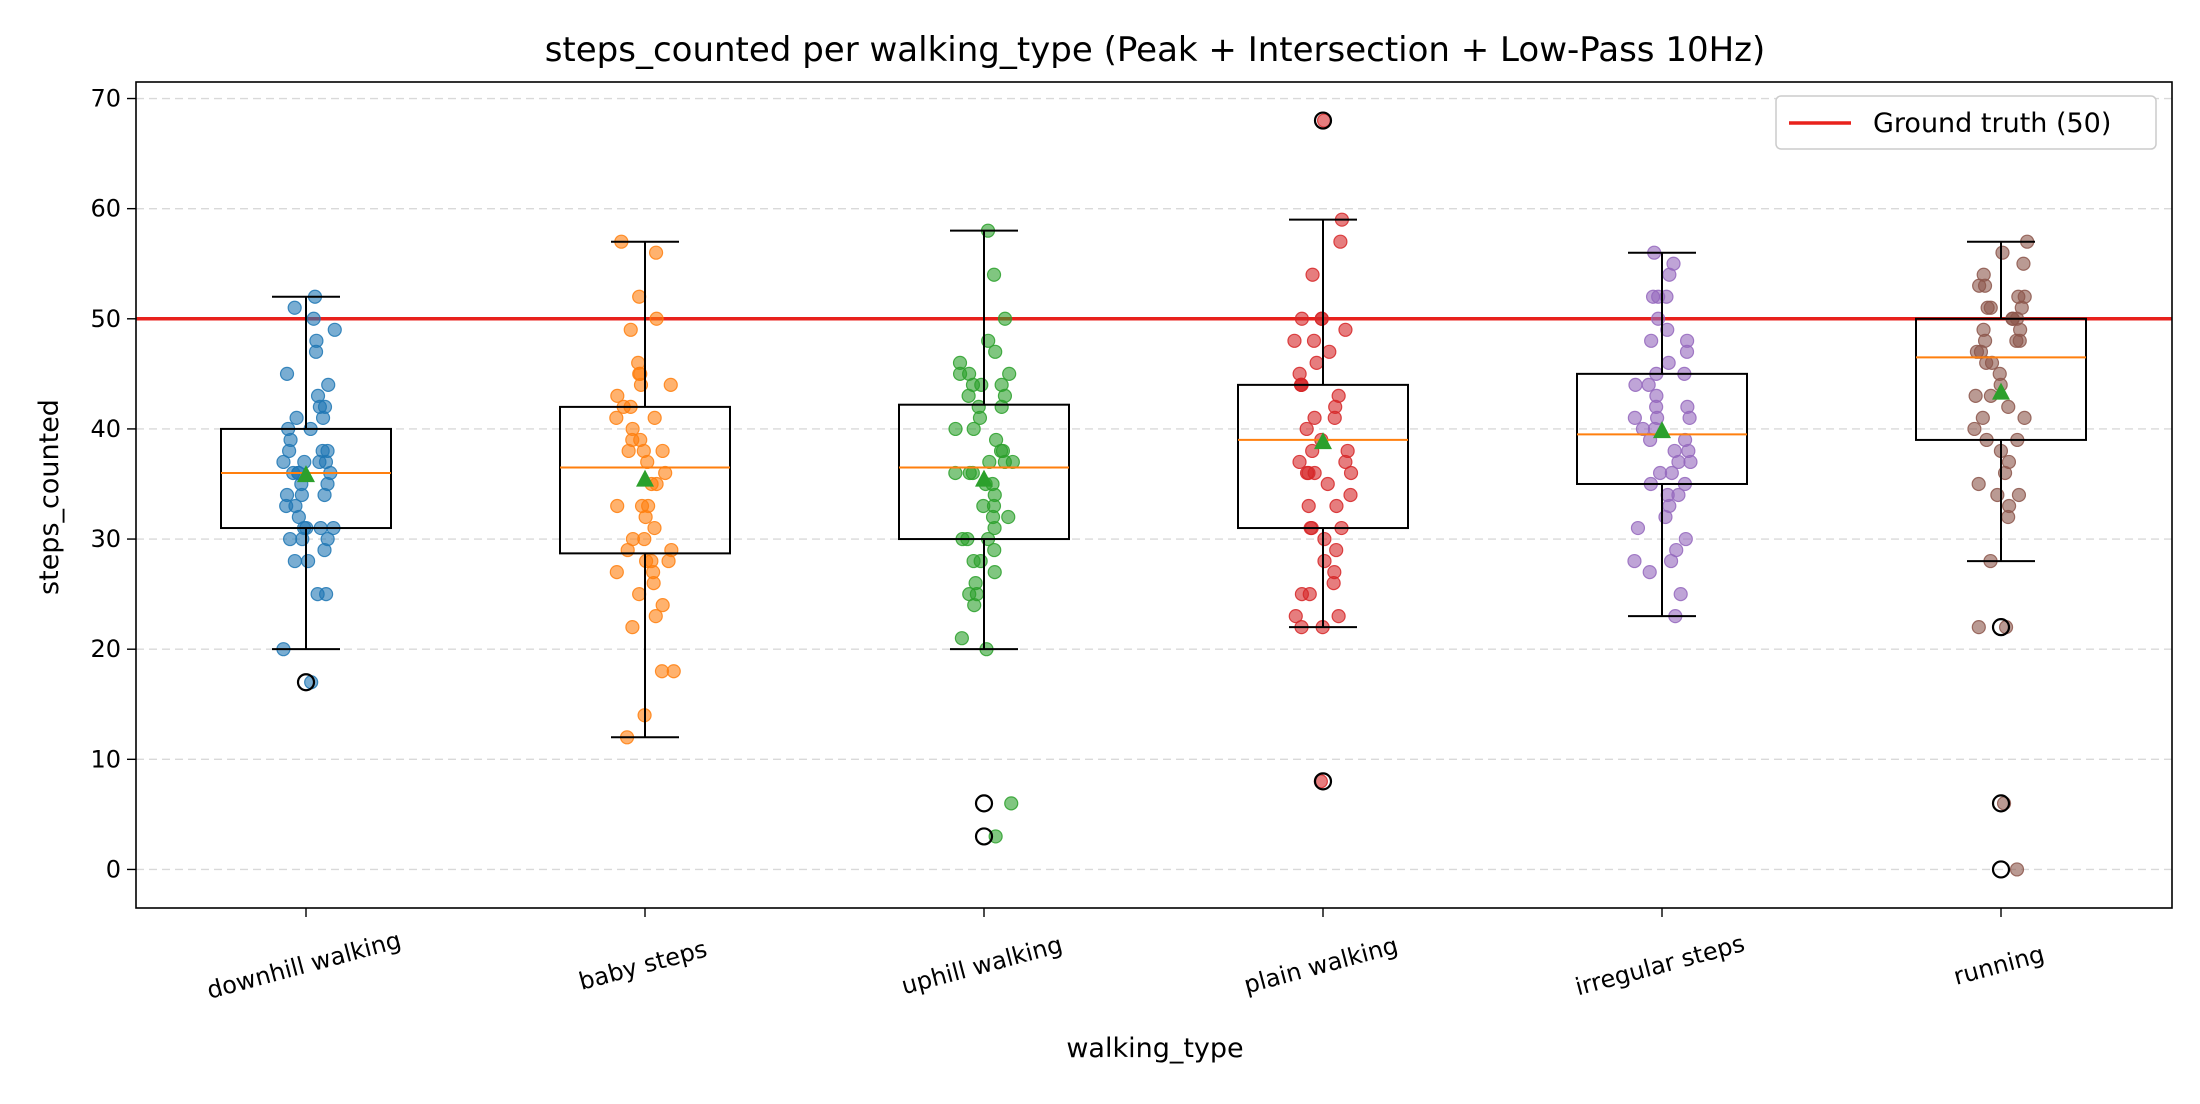  I want to click on y-tick-label: 30, so click(105, 539).